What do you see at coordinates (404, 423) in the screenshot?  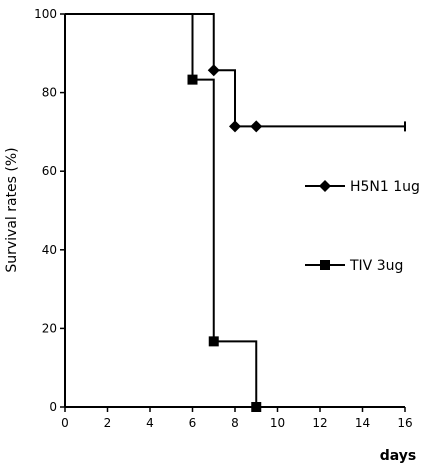 I see `x-tick-label: 16` at bounding box center [404, 423].